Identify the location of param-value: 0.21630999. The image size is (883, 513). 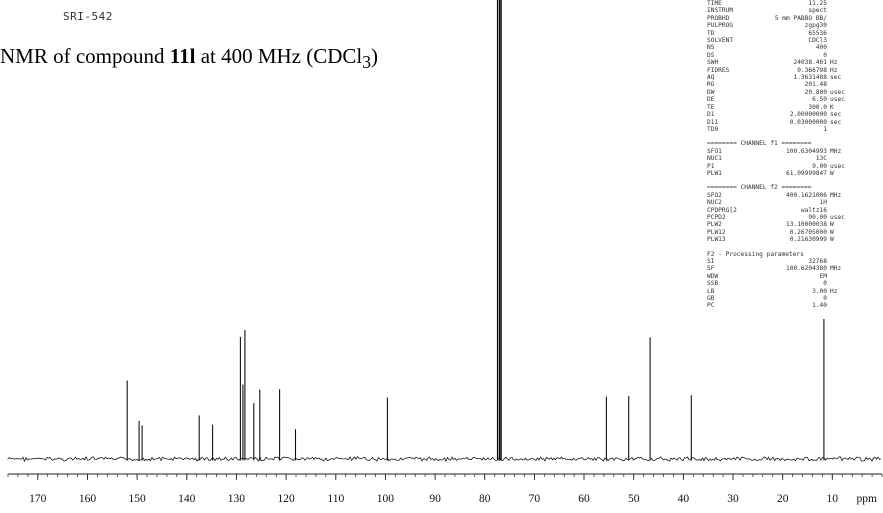
(808, 240).